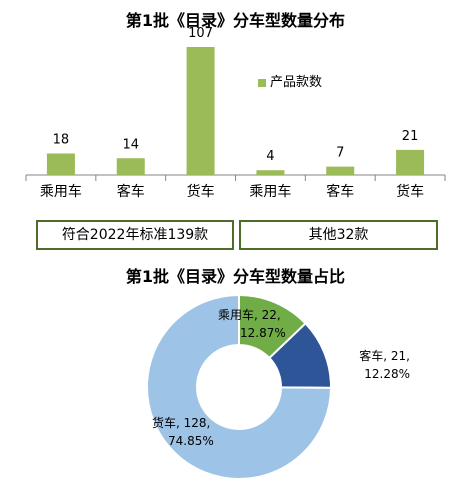  What do you see at coordinates (249, 315) in the screenshot?
I see `pie-label-text: 乘用车, 22,` at bounding box center [249, 315].